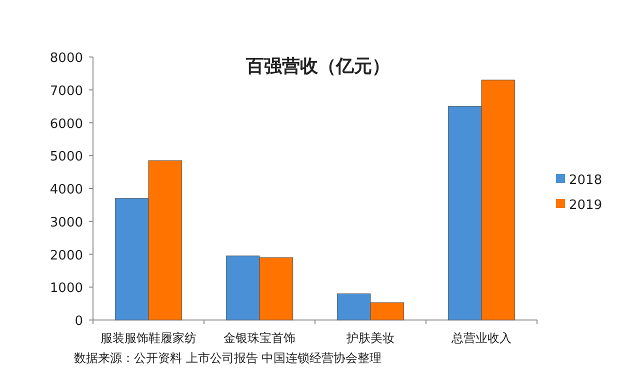 The height and width of the screenshot is (374, 622). I want to click on y-tick-label: 4000, so click(66, 190).